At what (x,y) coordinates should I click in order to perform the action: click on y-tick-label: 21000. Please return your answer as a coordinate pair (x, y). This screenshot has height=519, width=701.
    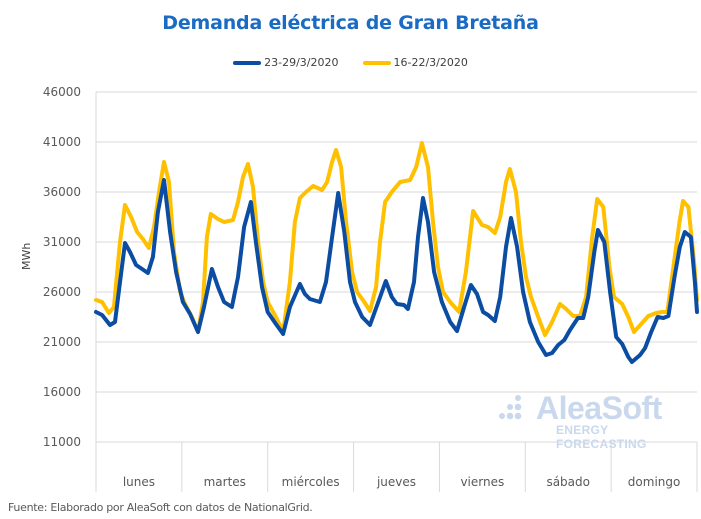
    Looking at the image, I should click on (62, 342).